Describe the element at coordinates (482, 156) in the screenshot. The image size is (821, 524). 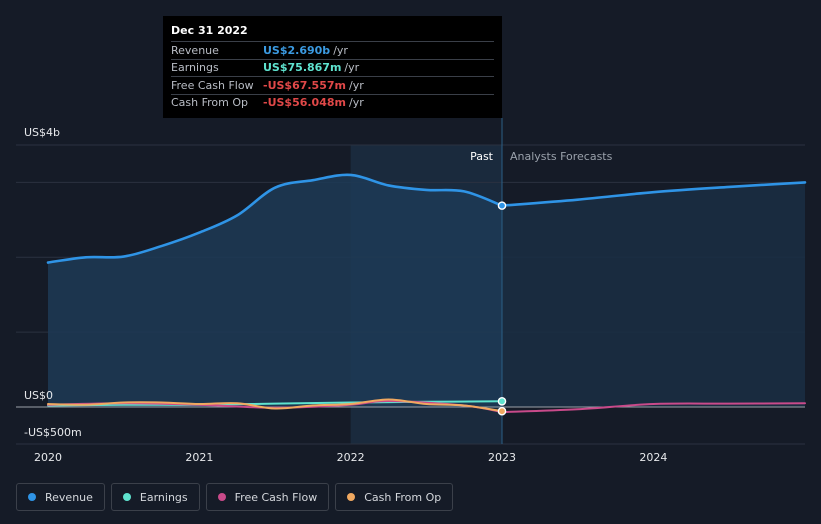
I see `past-label: Past` at that location.